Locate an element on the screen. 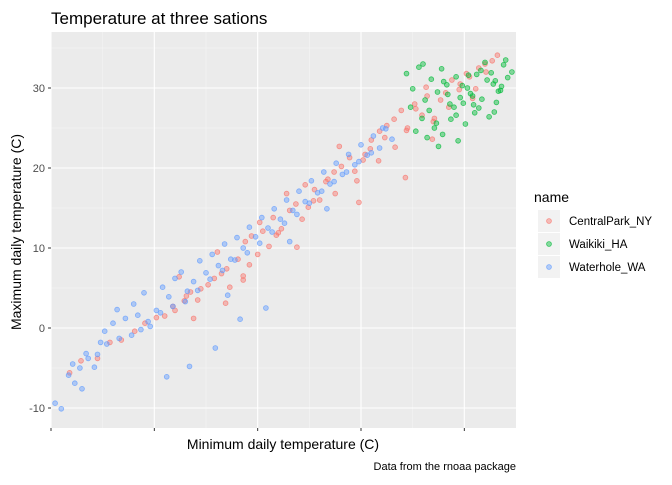 This screenshot has width=672, height=485. legend-title: name is located at coordinates (551, 197).